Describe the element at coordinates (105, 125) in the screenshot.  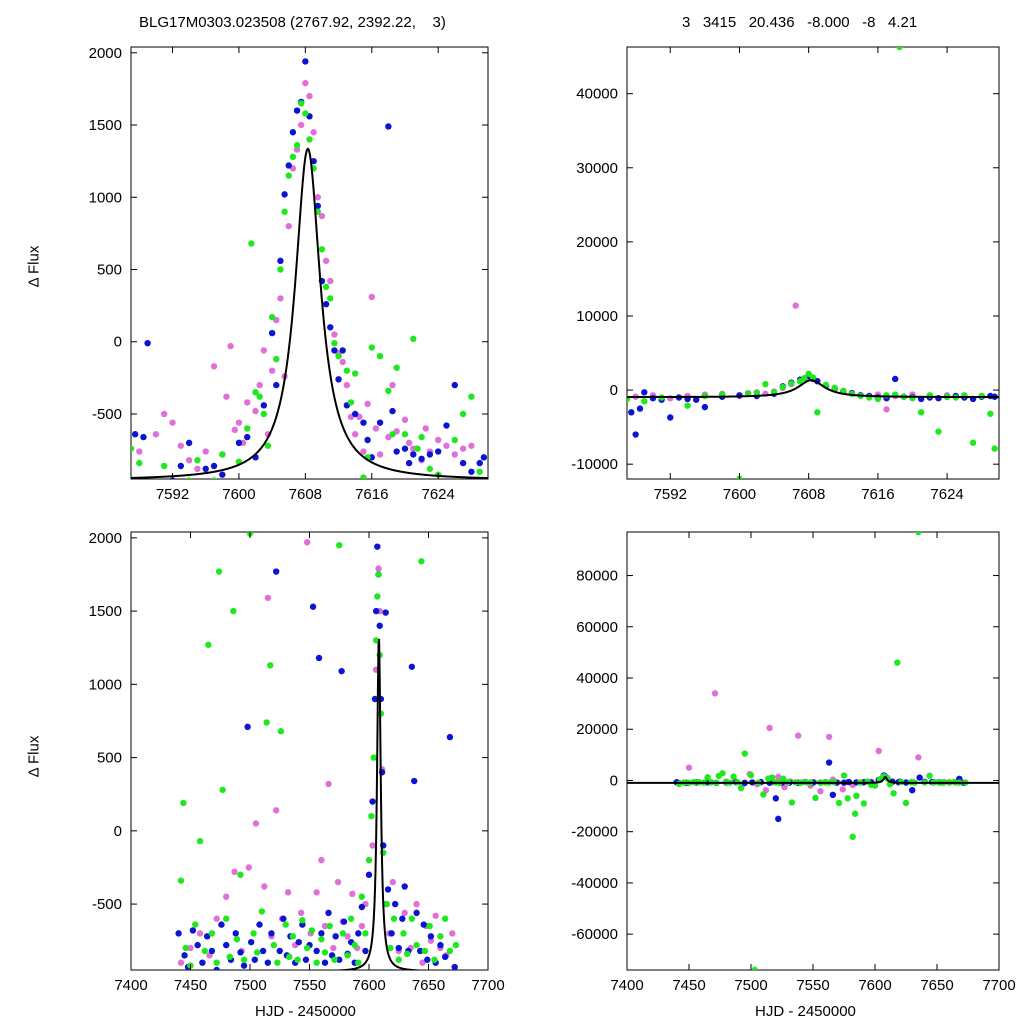
I see `y-tick-label: 1500` at that location.